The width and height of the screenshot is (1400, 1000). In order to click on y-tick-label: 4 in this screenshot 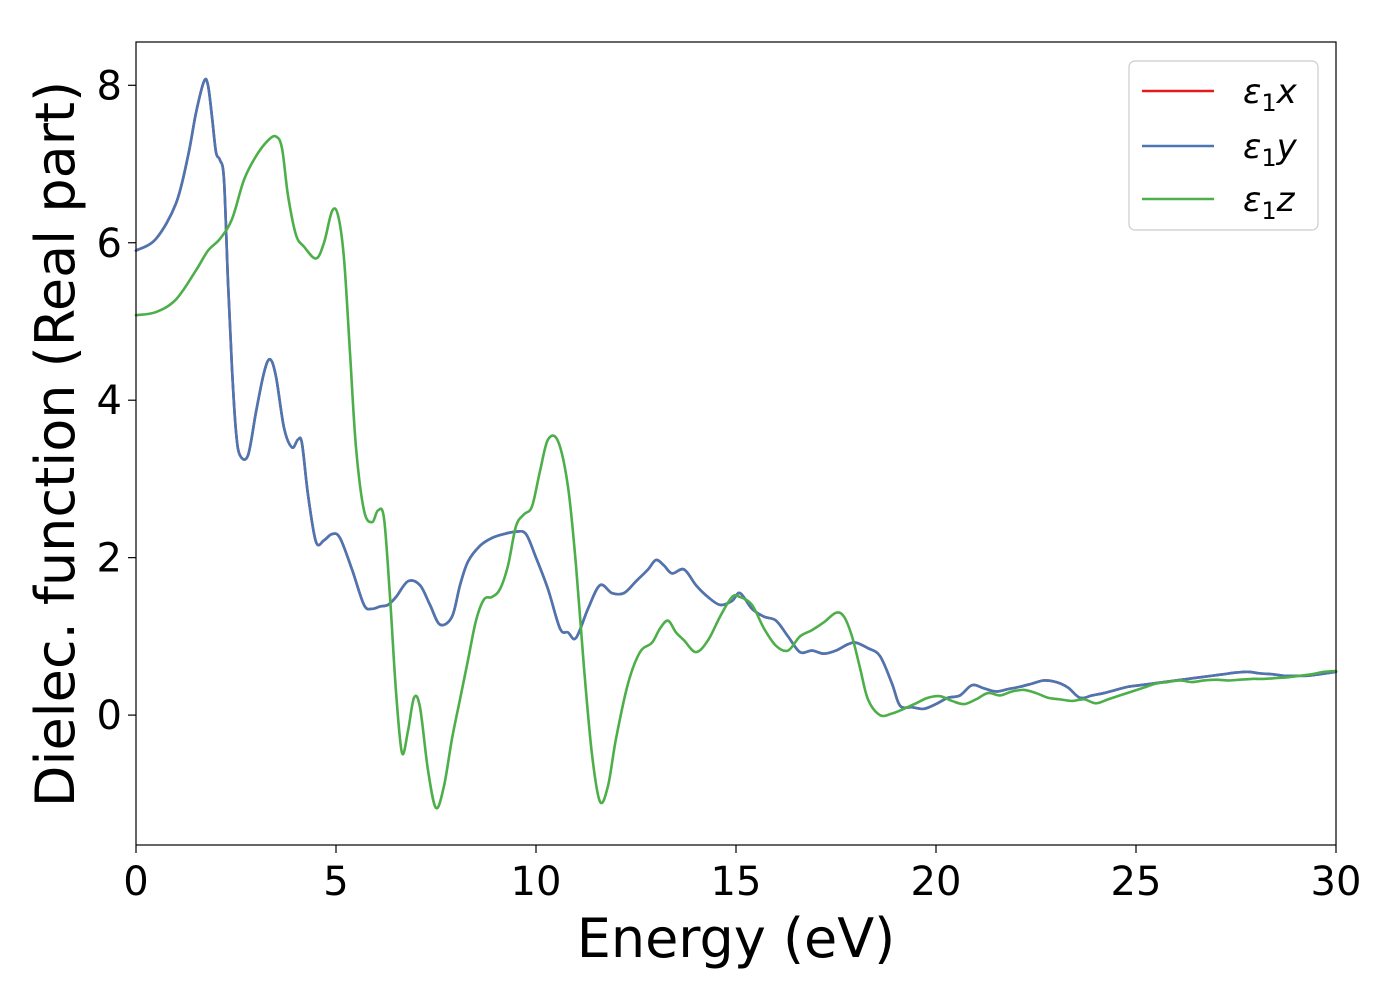, I will do `click(109, 401)`.